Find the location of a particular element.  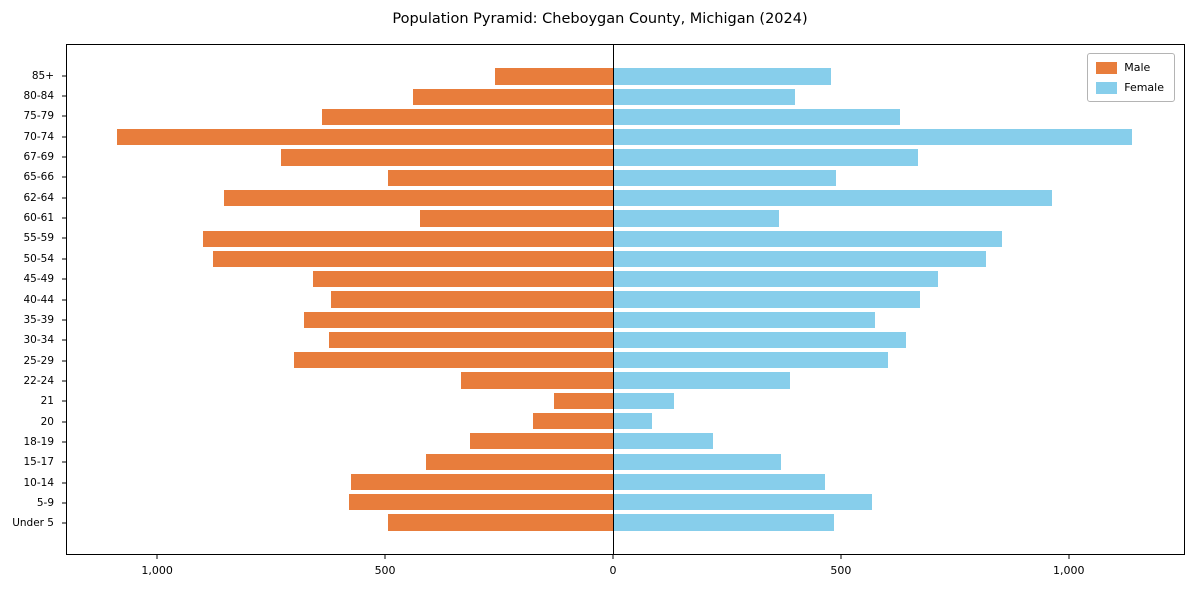

legend-item-male: Male is located at coordinates (1130, 67).